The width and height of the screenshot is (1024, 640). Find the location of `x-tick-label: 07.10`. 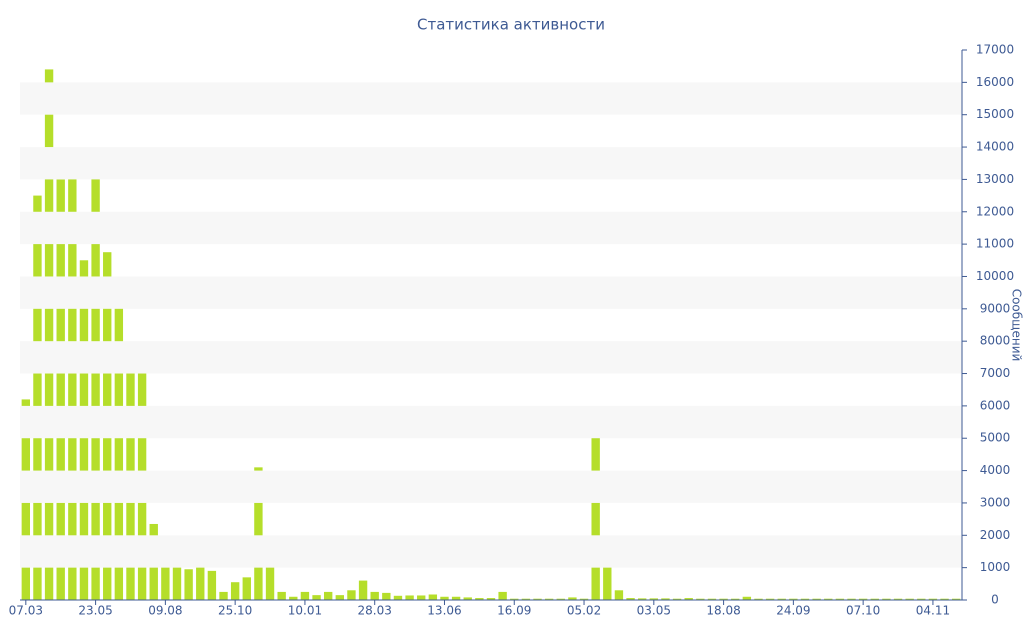

x-tick-label: 07.10 is located at coordinates (863, 611).